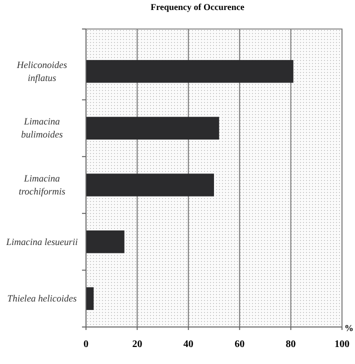 Image resolution: width=355 pixels, height=364 pixels. Describe the element at coordinates (42, 129) in the screenshot. I see `y-tick-label: Limacina bulimoides` at that location.